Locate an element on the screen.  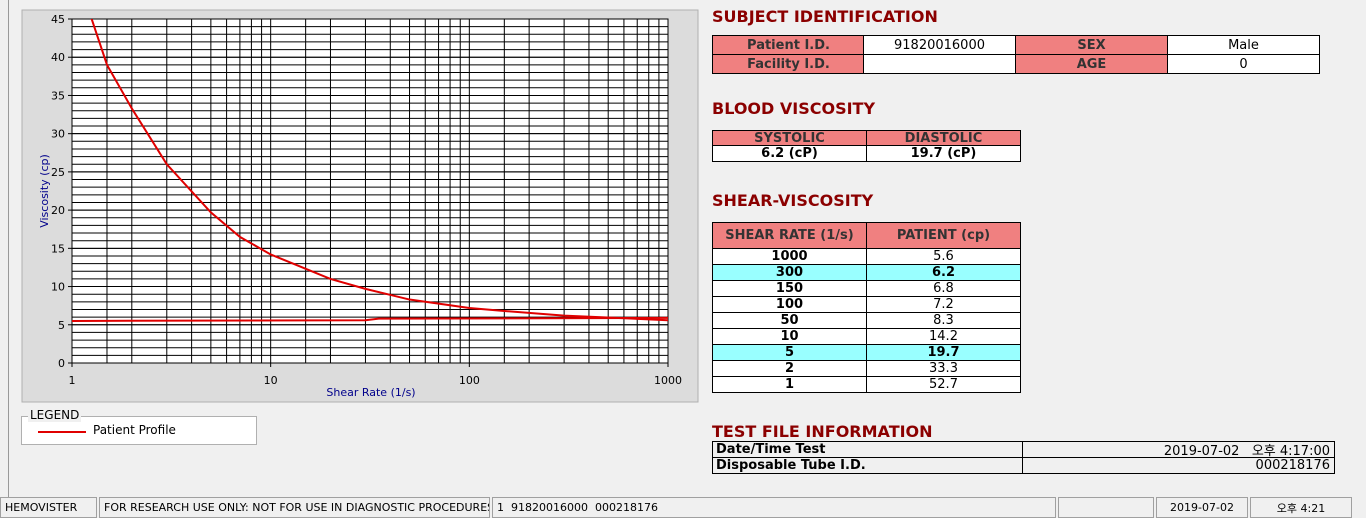
table-cell: 5.6 is located at coordinates (943, 256).